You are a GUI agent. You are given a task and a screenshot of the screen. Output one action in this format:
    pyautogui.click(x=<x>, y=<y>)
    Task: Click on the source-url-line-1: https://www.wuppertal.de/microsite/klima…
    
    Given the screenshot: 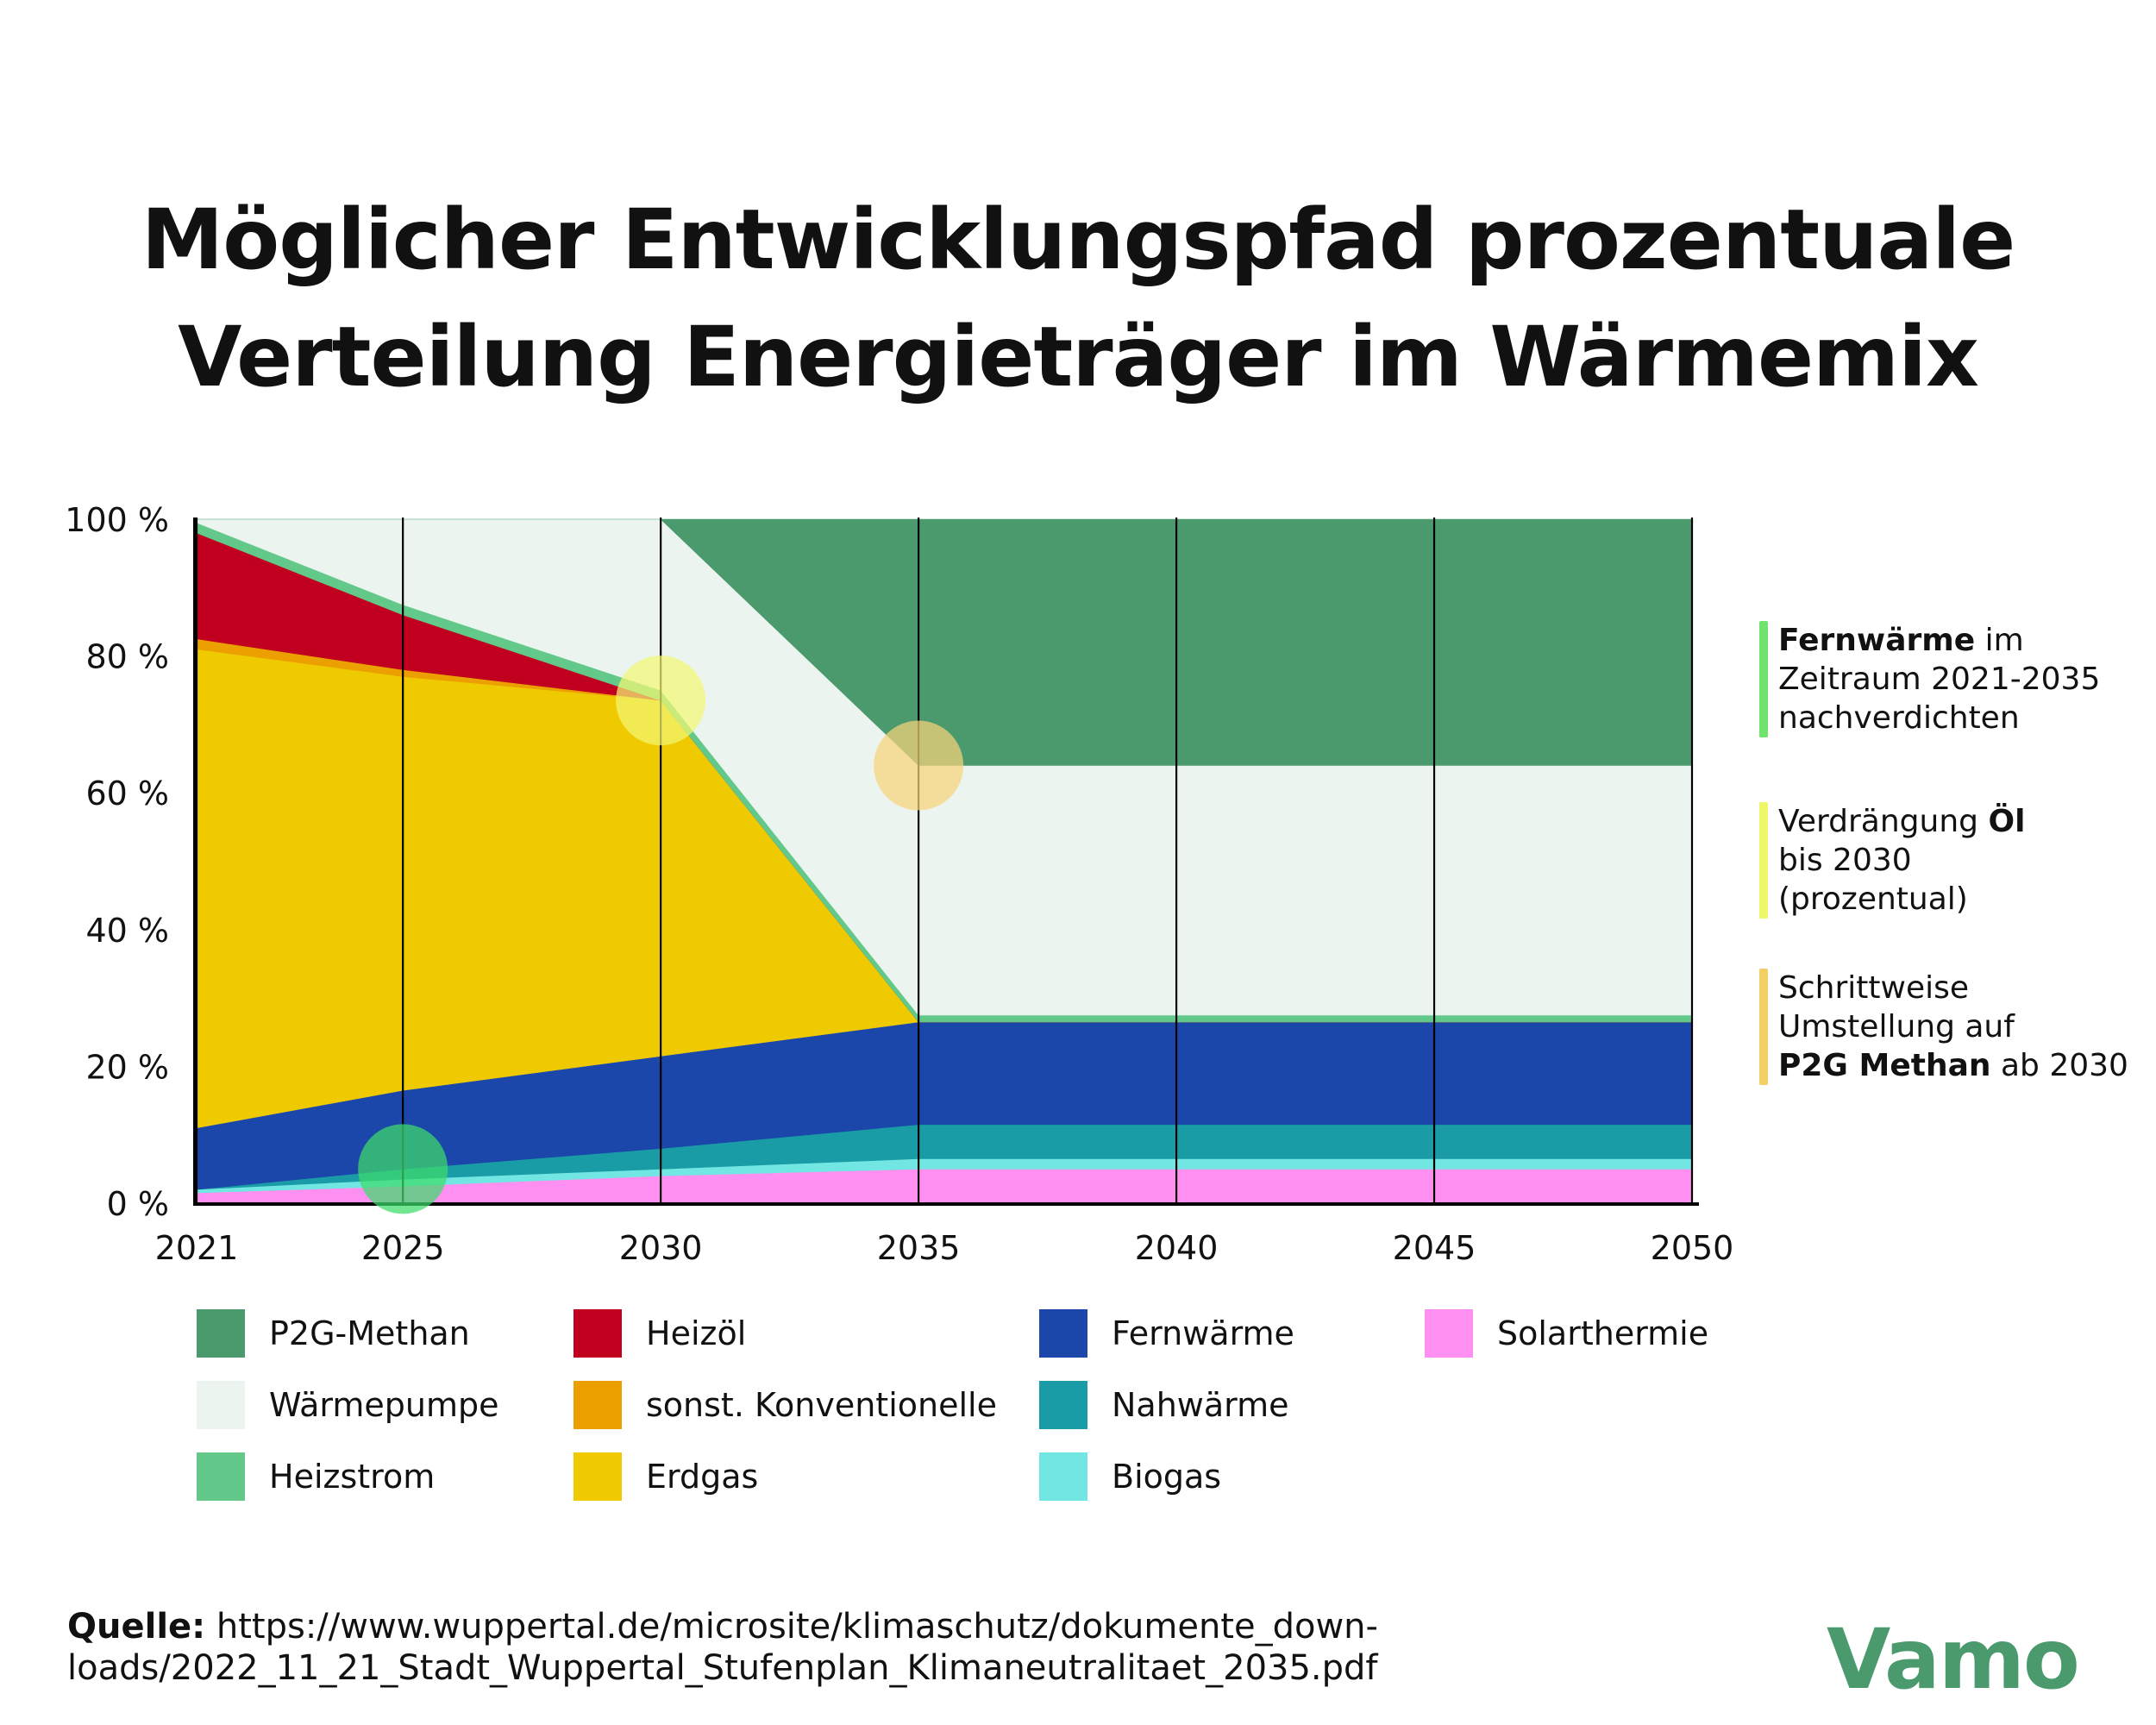 What is the action you would take?
    pyautogui.click(x=791, y=1627)
    